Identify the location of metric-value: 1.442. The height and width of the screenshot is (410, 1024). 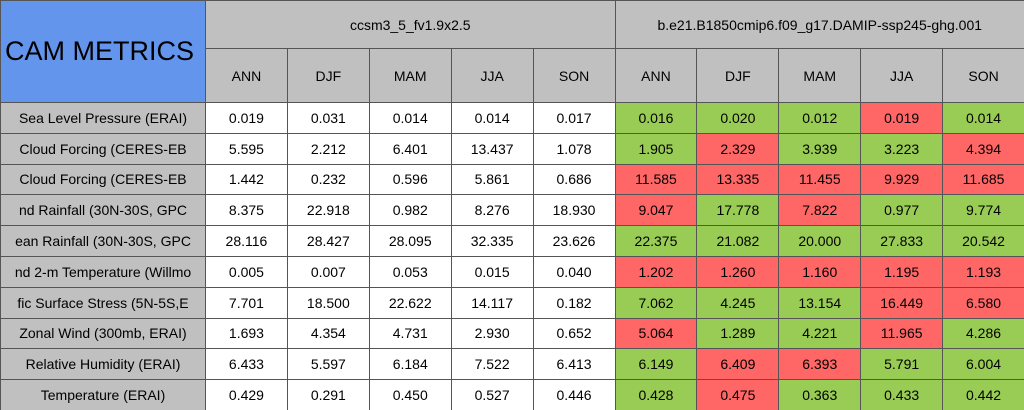
(246, 179).